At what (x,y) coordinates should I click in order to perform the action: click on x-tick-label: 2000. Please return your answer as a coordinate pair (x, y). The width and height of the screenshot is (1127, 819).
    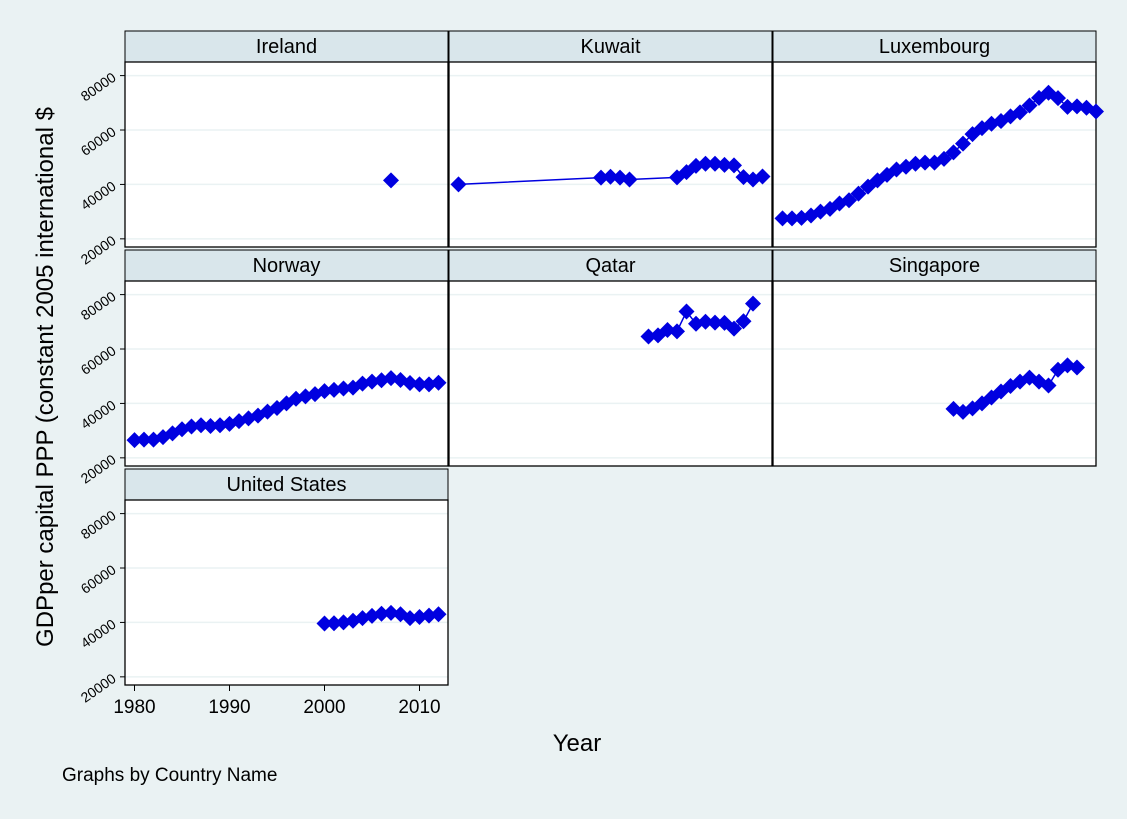
    Looking at the image, I should click on (324, 707).